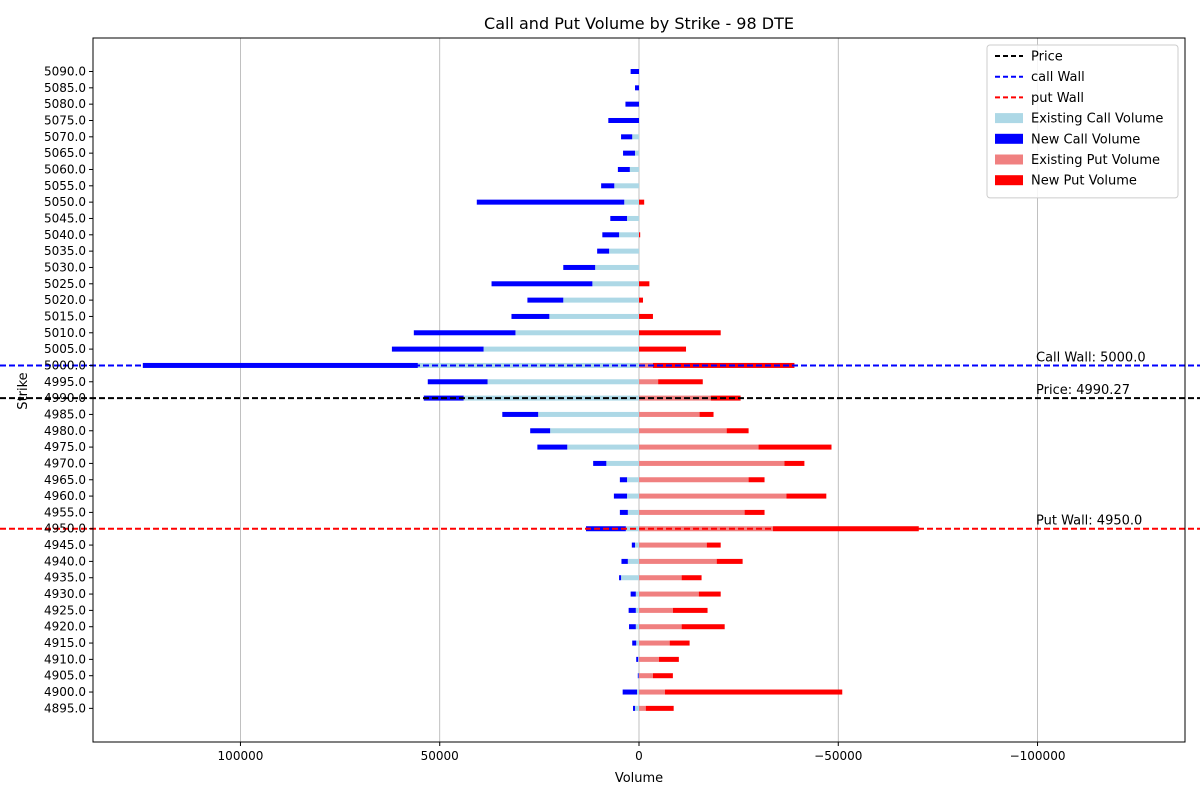 The width and height of the screenshot is (1200, 800). Describe the element at coordinates (65, 267) in the screenshot. I see `y-tick-label: 5030.0` at that location.